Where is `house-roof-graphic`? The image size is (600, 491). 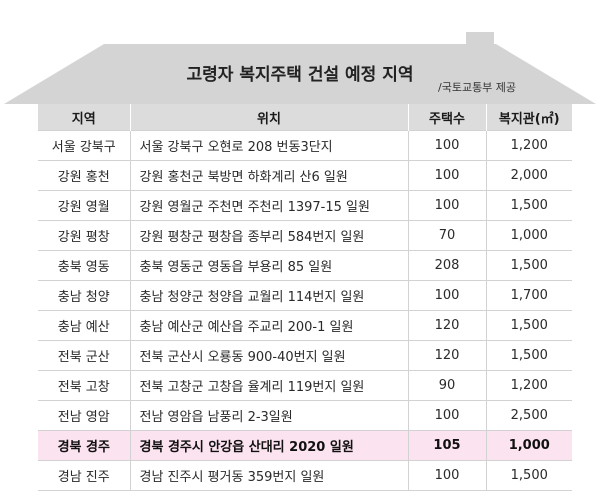
house-roof-graphic is located at coordinates (300, 68).